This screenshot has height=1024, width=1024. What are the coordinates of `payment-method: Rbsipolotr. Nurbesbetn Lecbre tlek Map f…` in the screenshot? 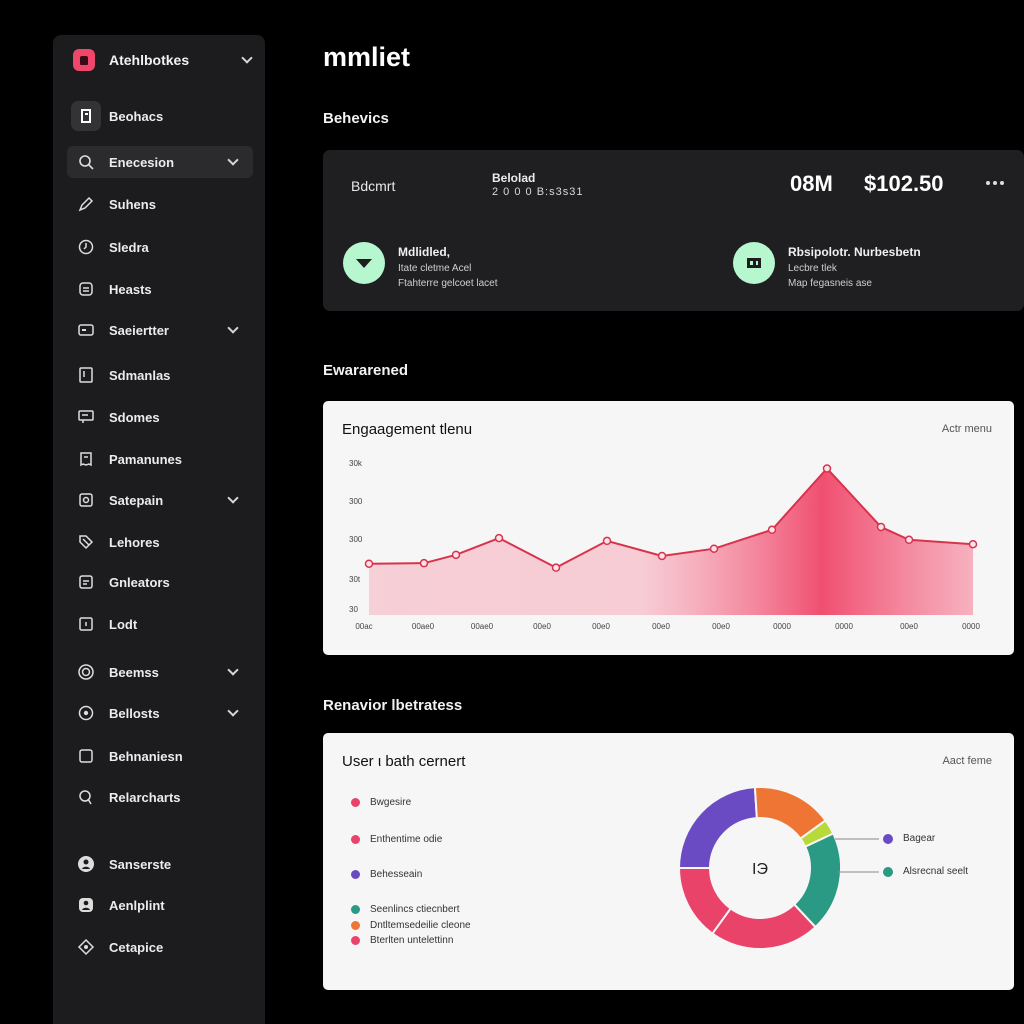 It's located at (827, 265).